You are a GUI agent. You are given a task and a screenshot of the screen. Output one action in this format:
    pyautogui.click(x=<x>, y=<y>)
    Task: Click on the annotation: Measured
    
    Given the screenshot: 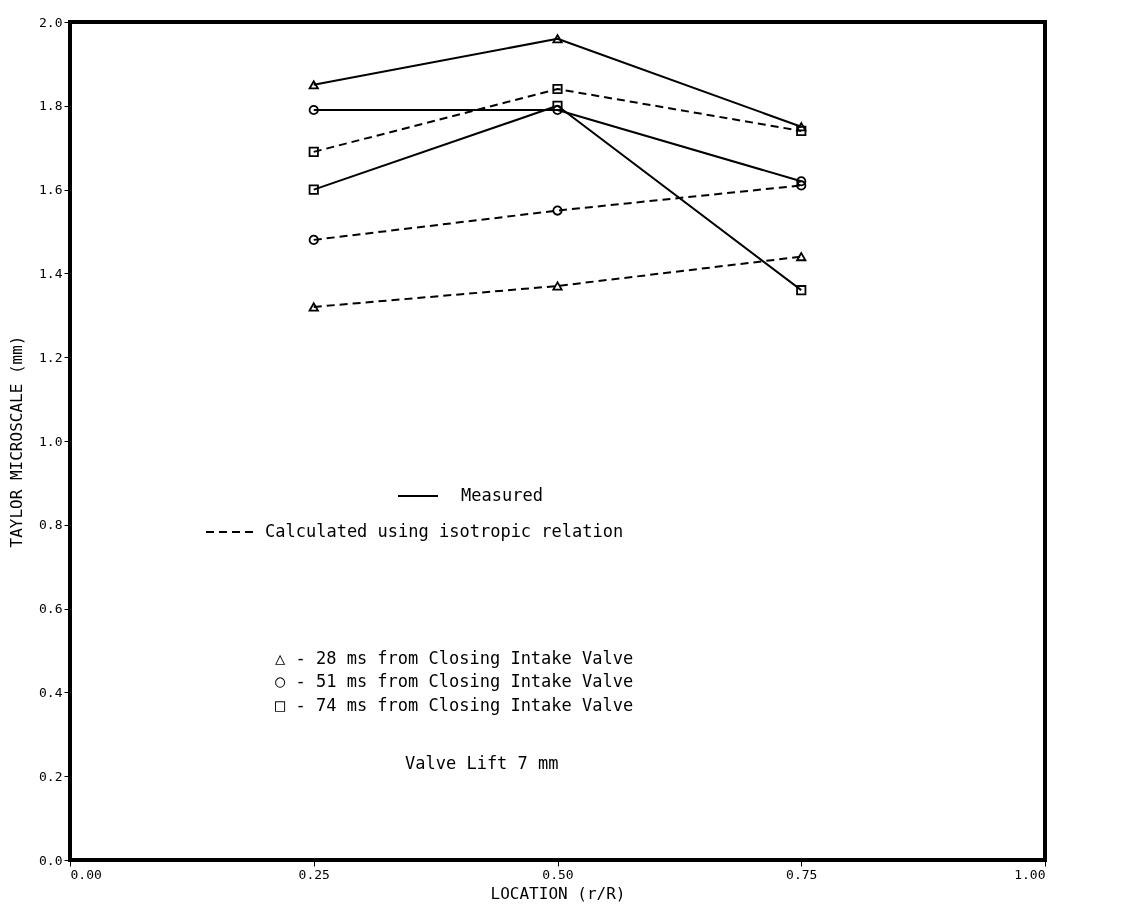 What is the action you would take?
    pyautogui.click(x=502, y=495)
    